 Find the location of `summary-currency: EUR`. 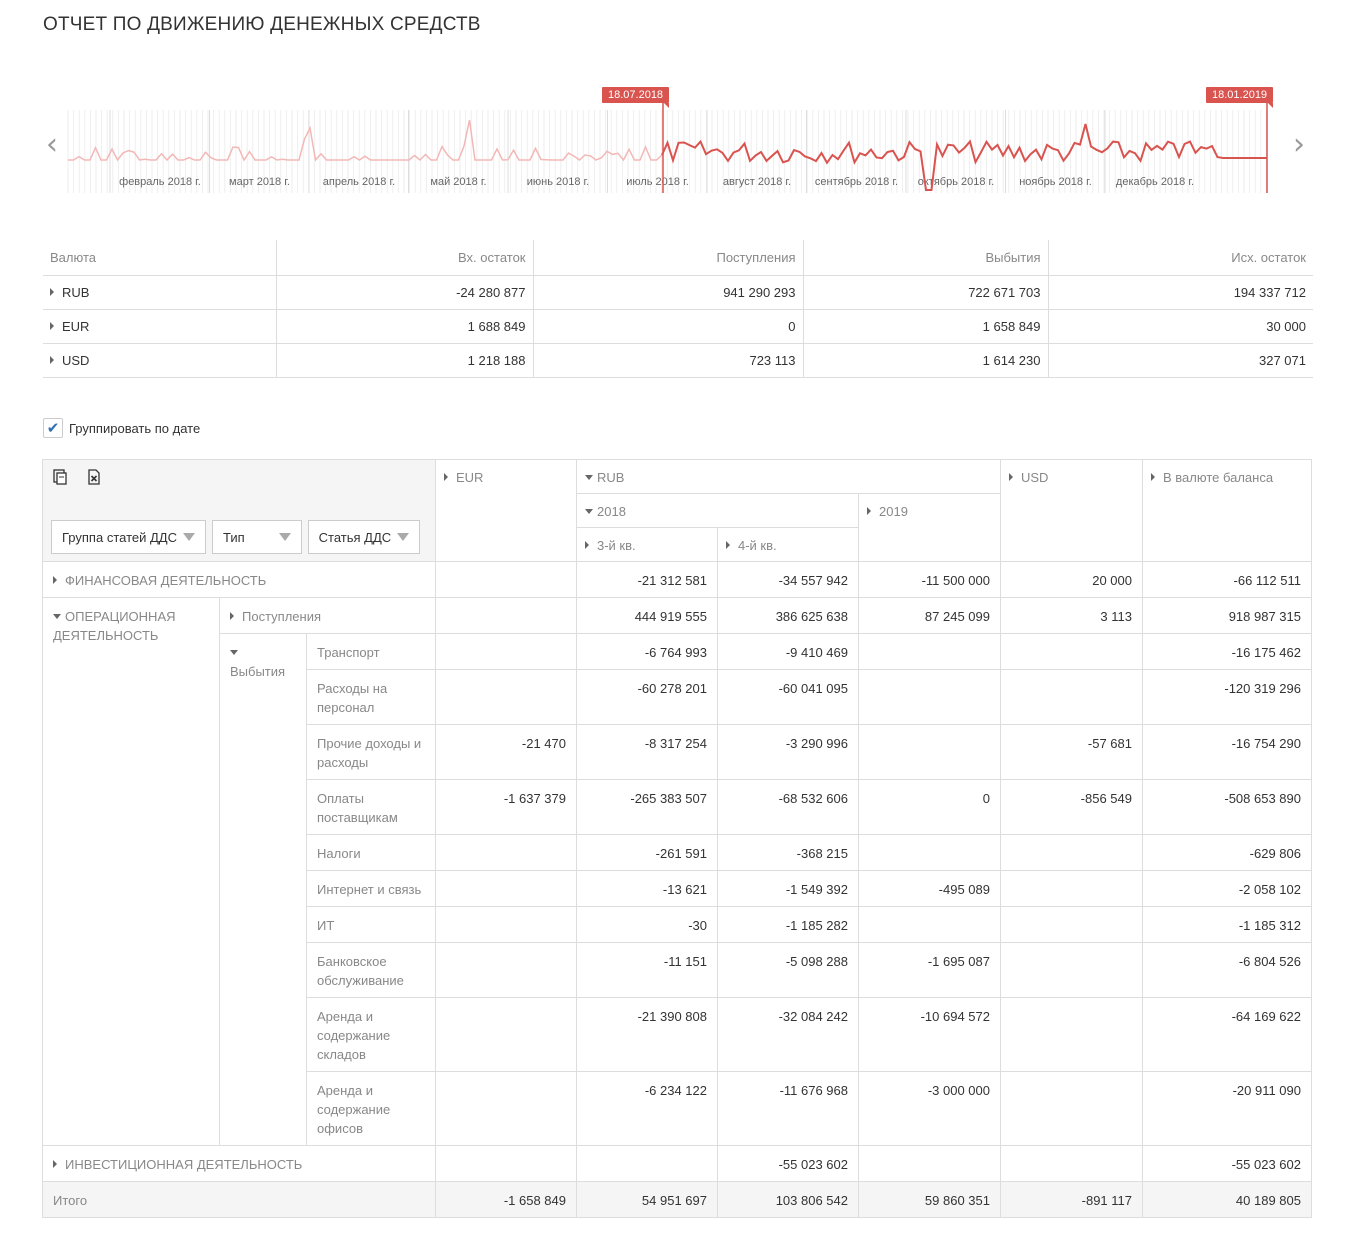

summary-currency: EUR is located at coordinates (159, 326).